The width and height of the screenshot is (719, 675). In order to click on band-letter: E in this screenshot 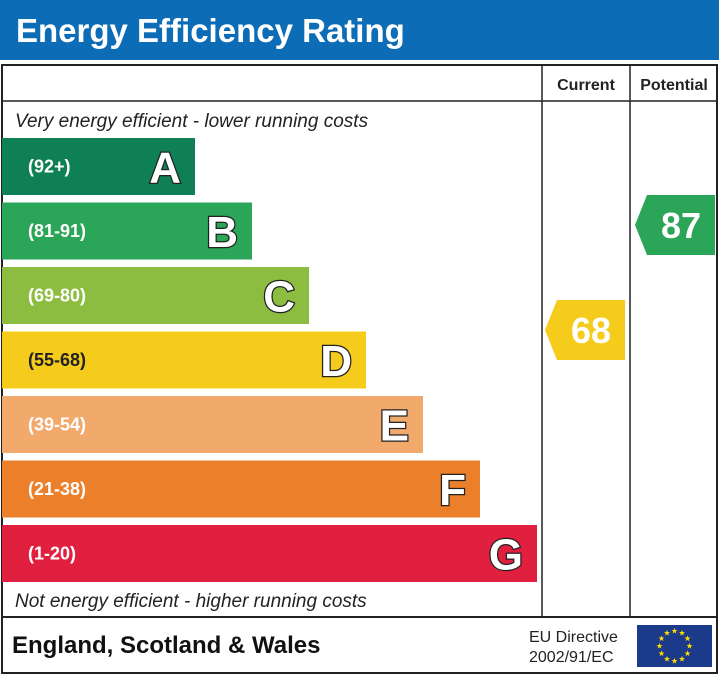, I will do `click(394, 426)`.